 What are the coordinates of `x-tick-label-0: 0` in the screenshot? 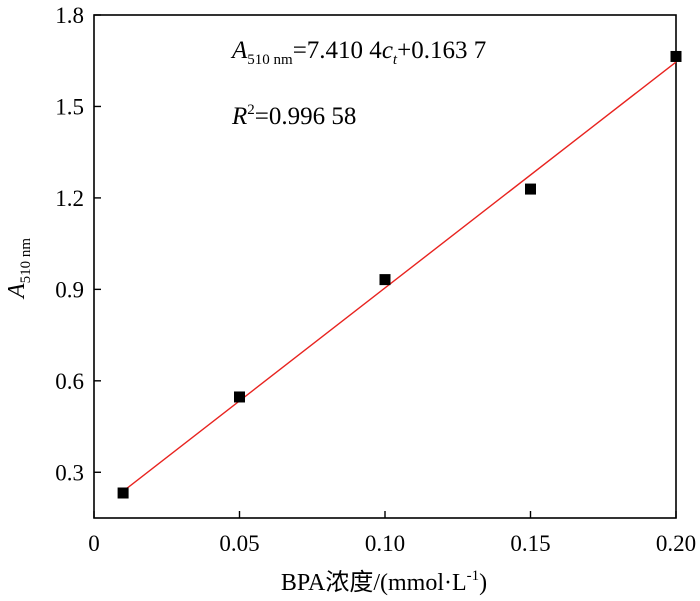 It's located at (94, 543).